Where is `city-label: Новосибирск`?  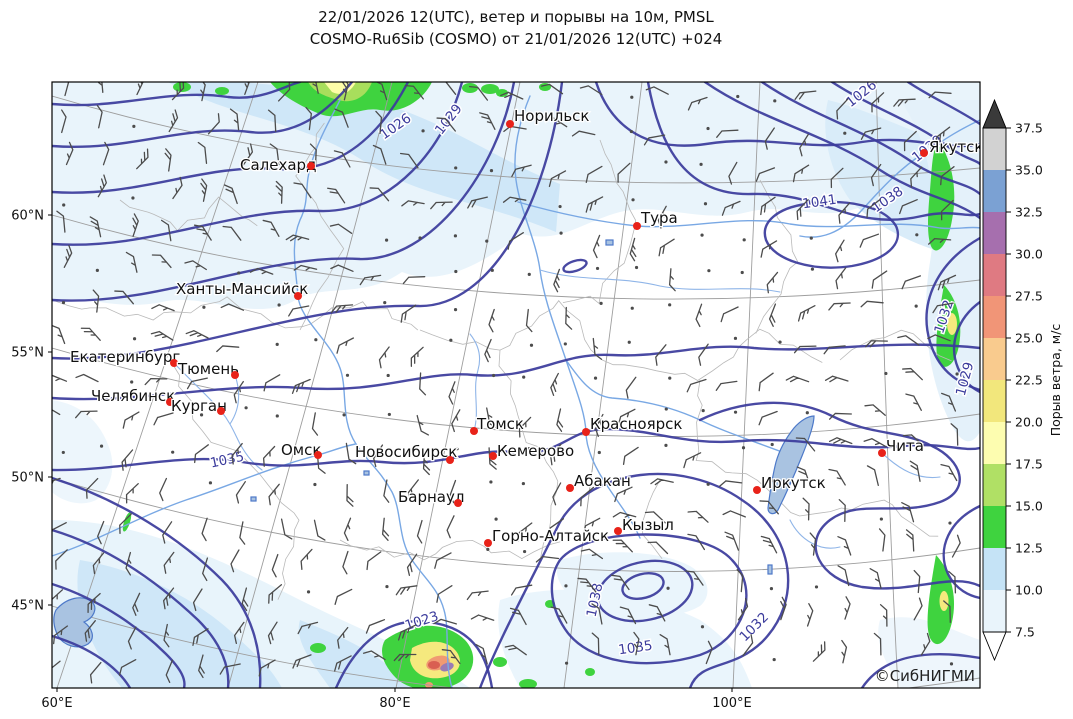
city-label: Новосибирск is located at coordinates (406, 452).